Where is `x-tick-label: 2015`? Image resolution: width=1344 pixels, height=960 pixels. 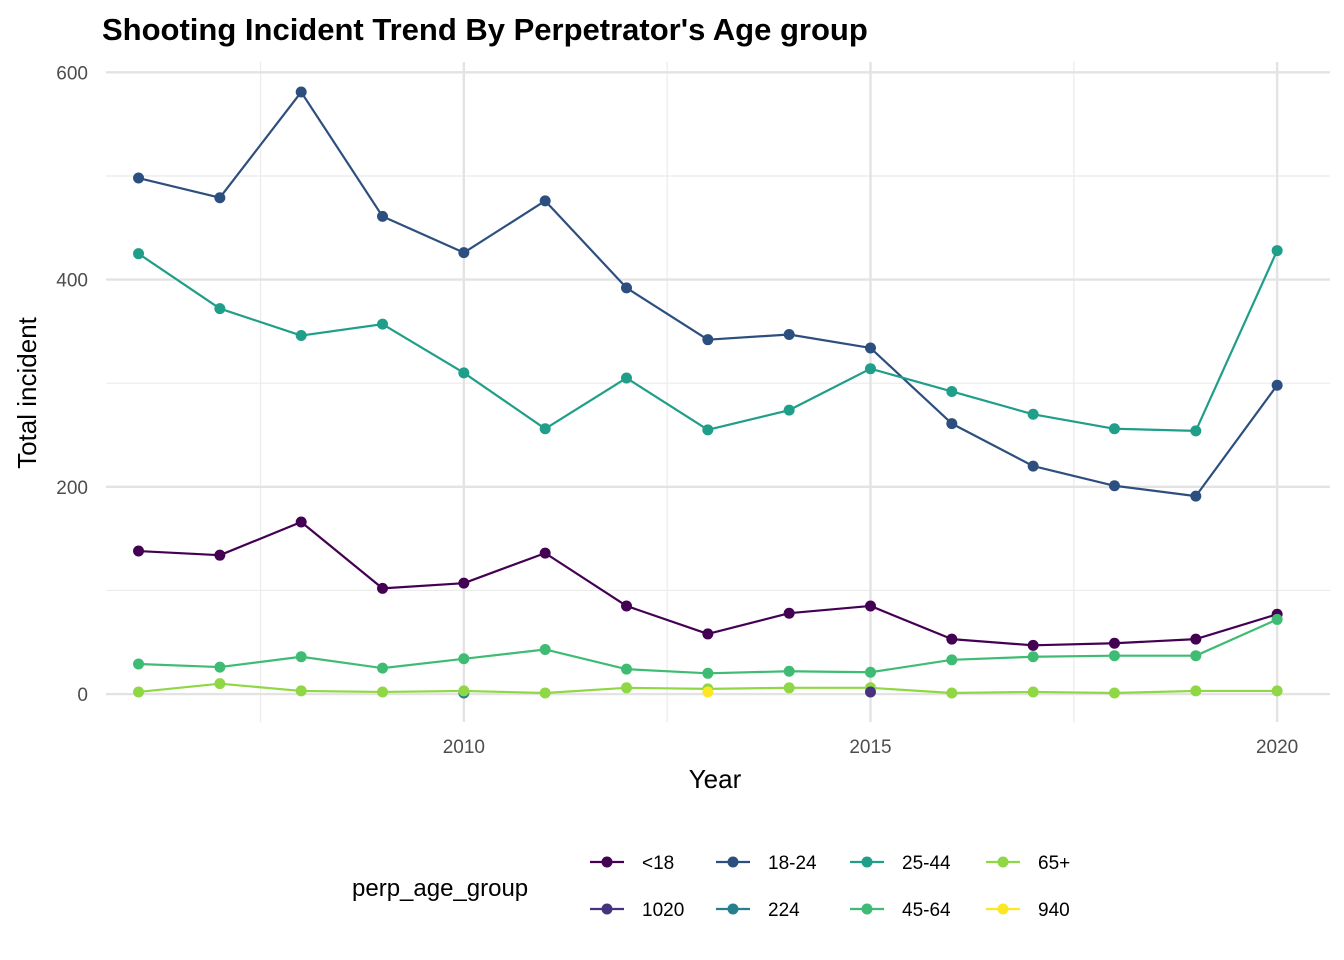
x-tick-label: 2015 is located at coordinates (870, 747).